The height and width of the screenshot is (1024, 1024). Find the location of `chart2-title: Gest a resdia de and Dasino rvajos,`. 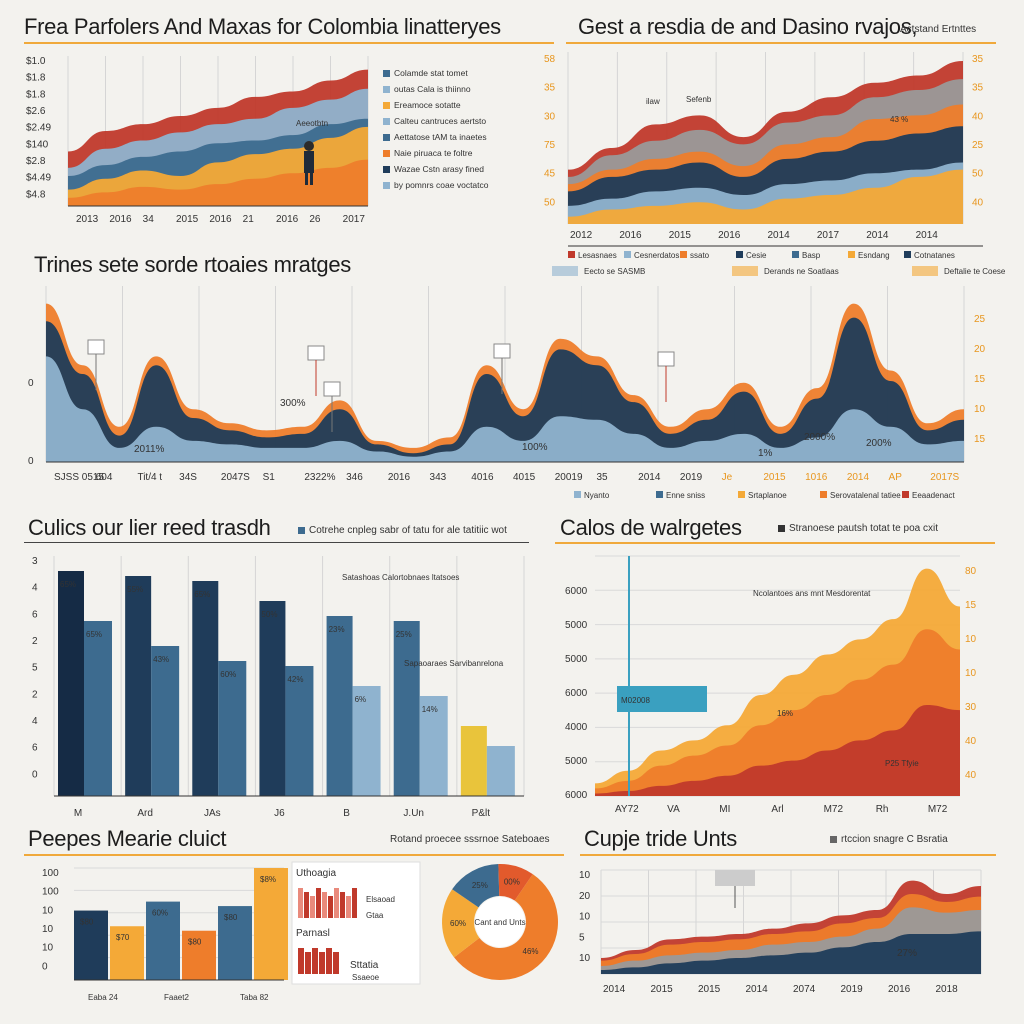

chart2-title: Gest a resdia de and Dasino rvajos, is located at coordinates (748, 26).